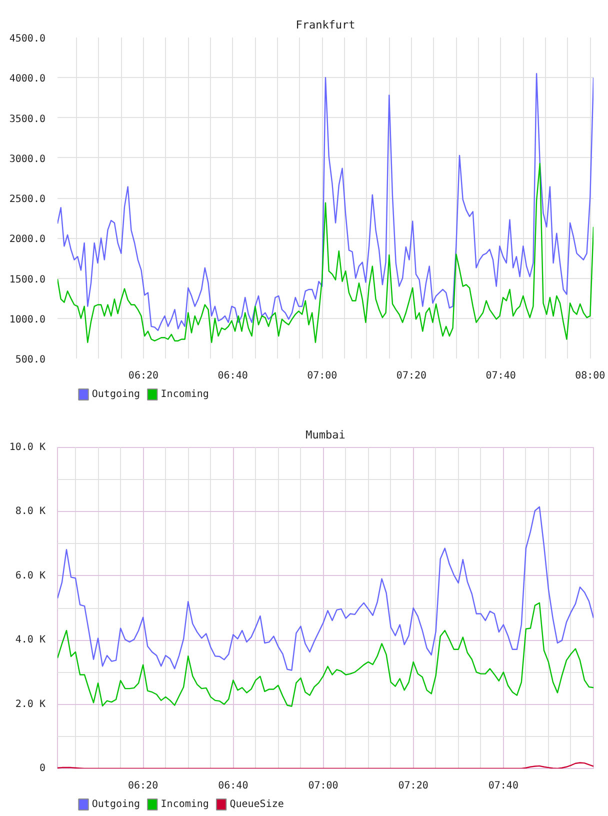 This screenshot has width=608, height=816. I want to click on y-tick-label: 0, so click(42, 768).